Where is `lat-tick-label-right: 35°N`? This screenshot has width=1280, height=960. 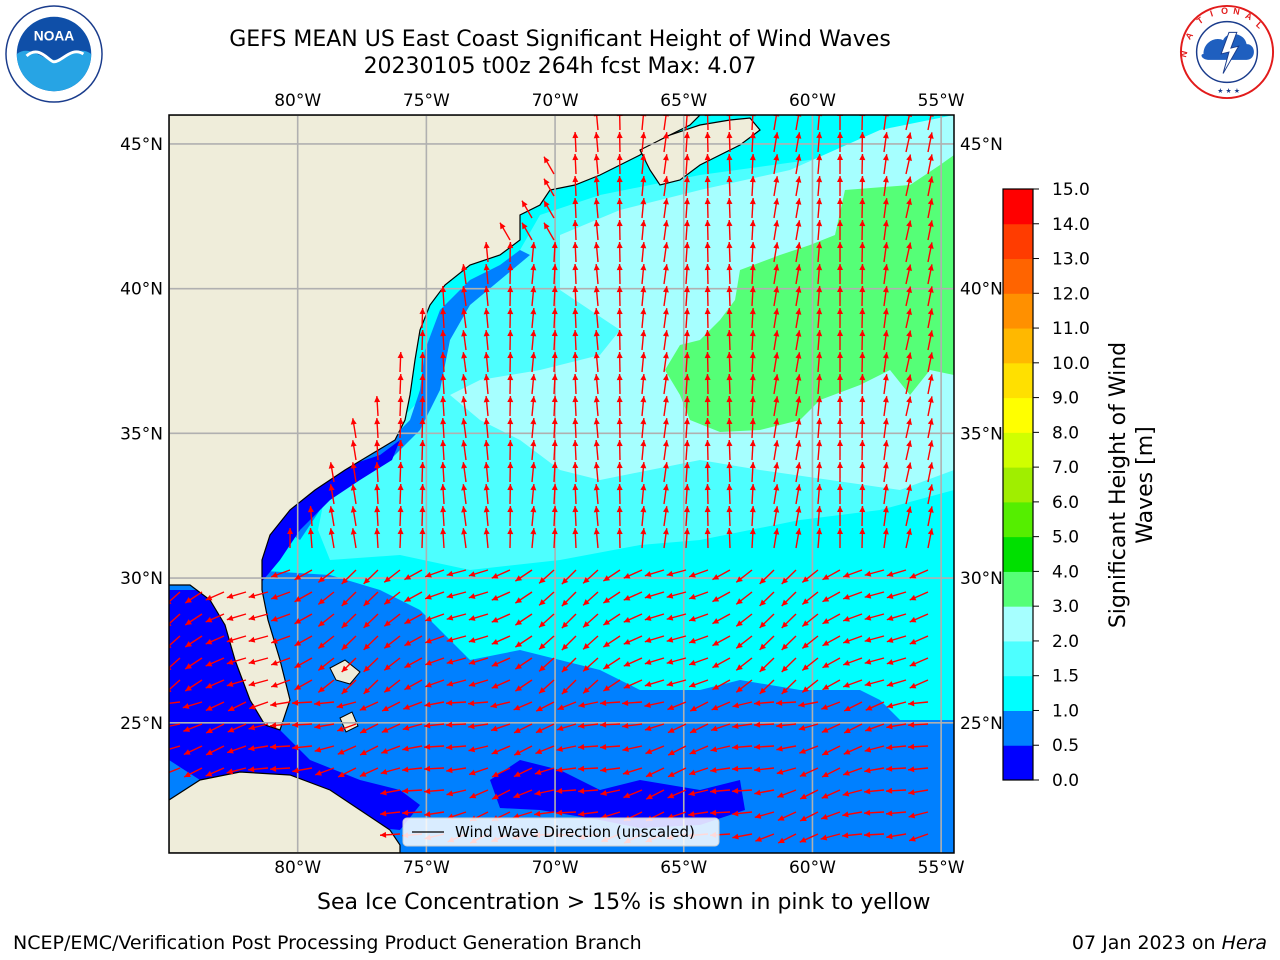
lat-tick-label-right: 35°N is located at coordinates (981, 434).